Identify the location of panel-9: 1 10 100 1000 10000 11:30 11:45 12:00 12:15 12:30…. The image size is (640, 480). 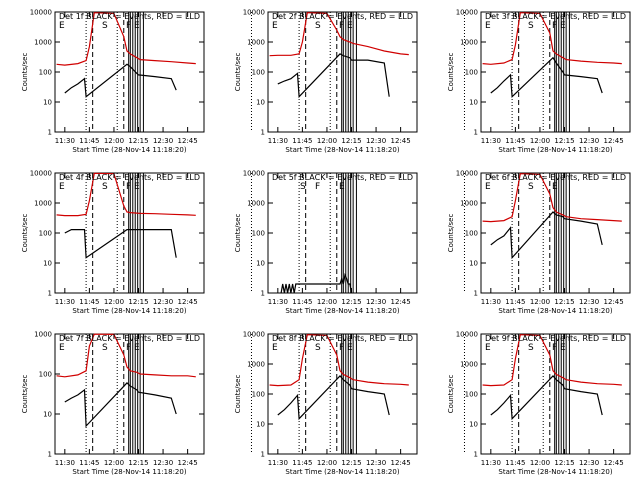
(539, 403).